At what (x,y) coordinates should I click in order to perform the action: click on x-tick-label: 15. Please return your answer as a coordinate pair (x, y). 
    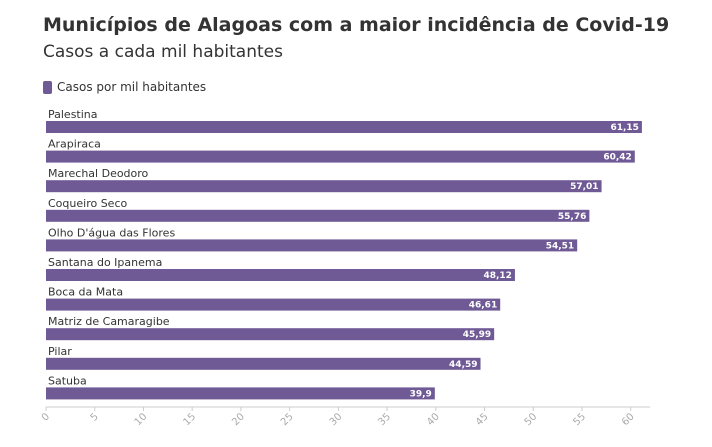
    Looking at the image, I should click on (190, 419).